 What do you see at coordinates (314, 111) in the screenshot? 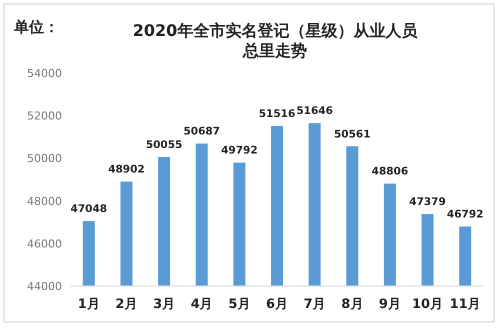
I see `data-label: 51646` at bounding box center [314, 111].